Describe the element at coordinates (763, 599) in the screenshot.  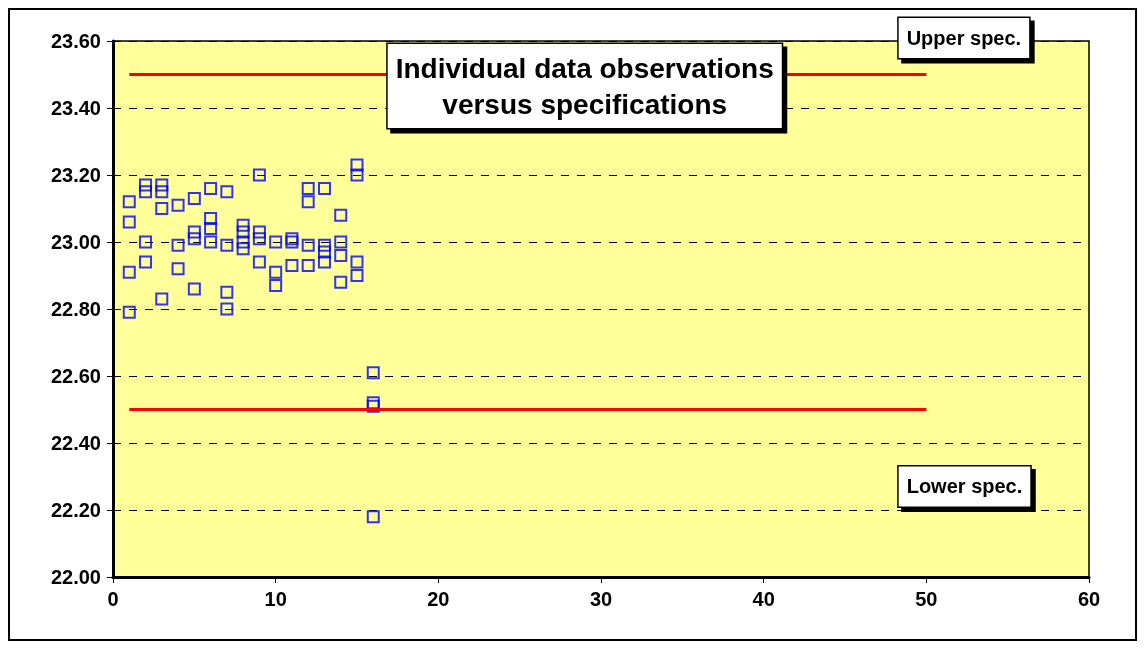
I see `x-tick-label: 40` at that location.